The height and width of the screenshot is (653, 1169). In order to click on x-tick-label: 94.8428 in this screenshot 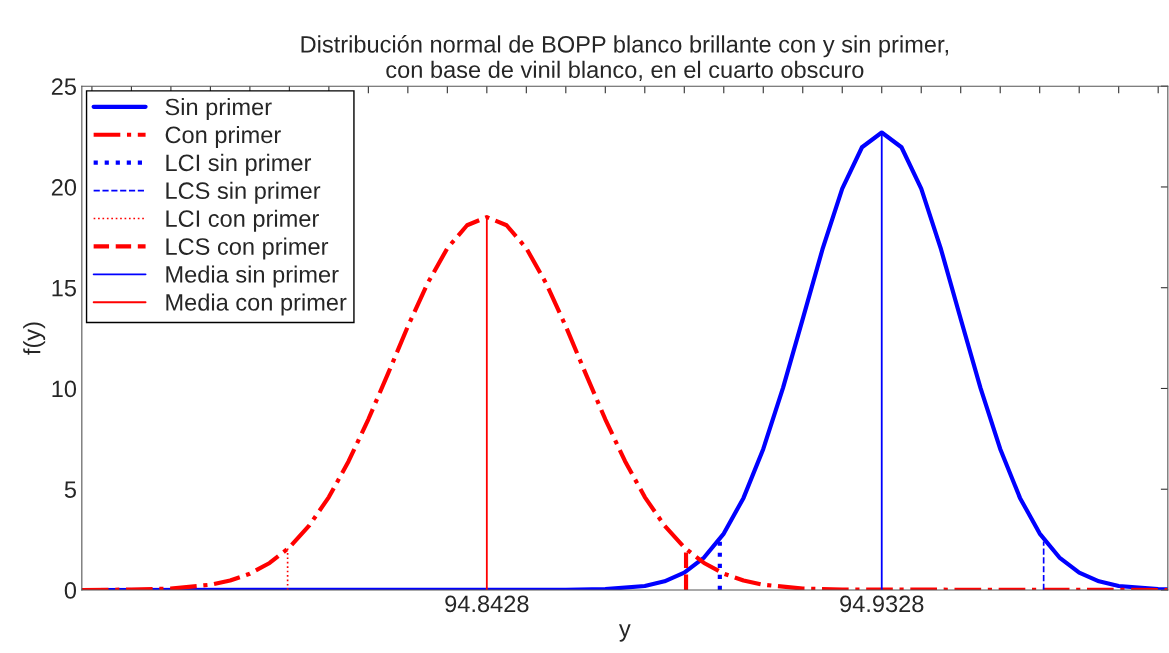, I will do `click(487, 604)`.